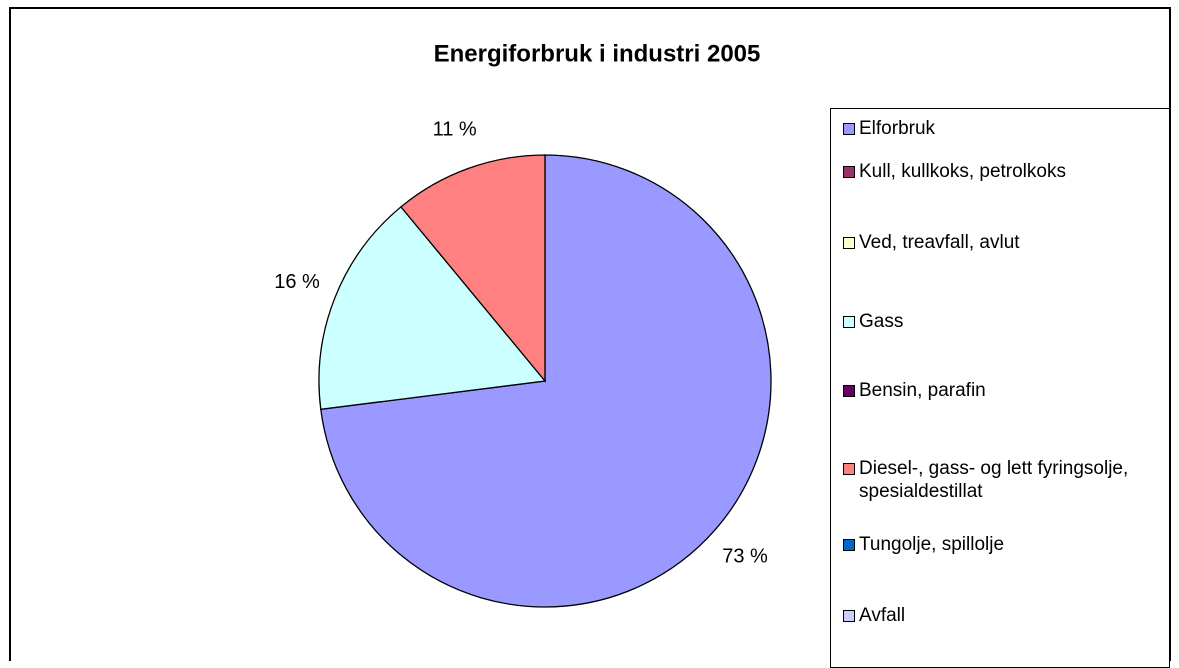 Image resolution: width=1179 pixels, height=668 pixels. I want to click on chart-title: Energiforbruk i industri 2005, so click(597, 53).